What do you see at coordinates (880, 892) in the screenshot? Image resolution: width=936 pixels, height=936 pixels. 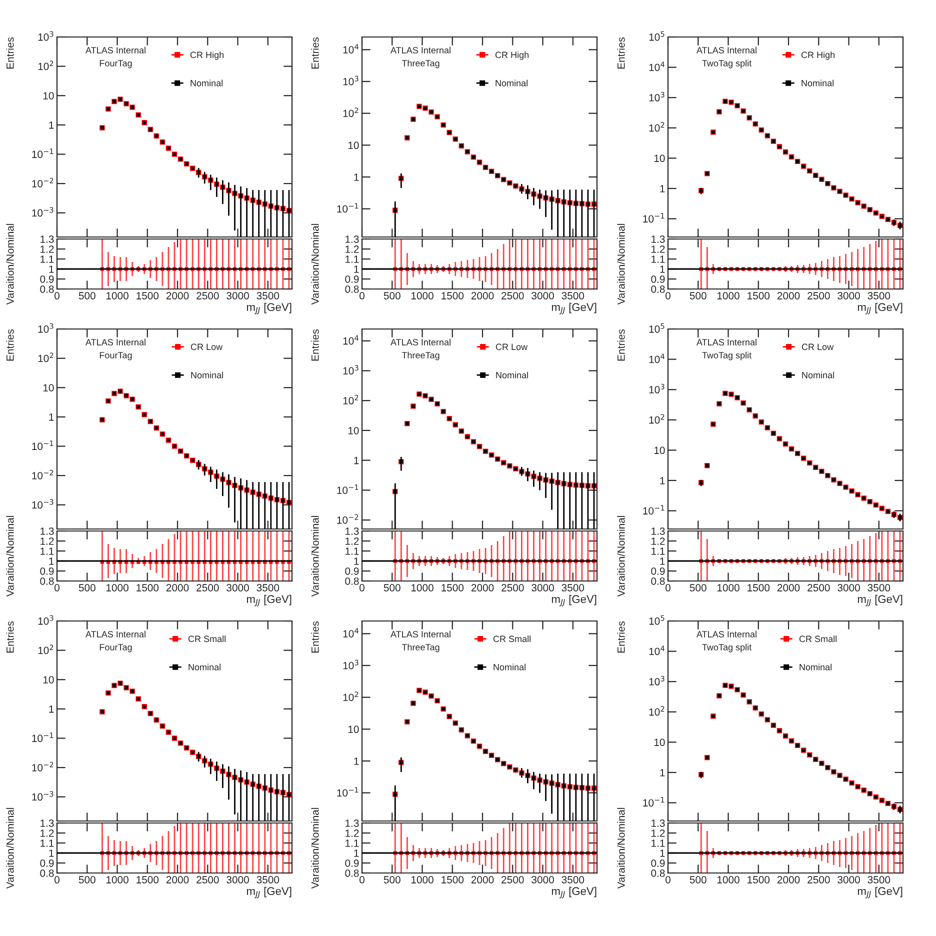 I see `x-axis-title: m$_{JJ}$ [GeV]` at bounding box center [880, 892].